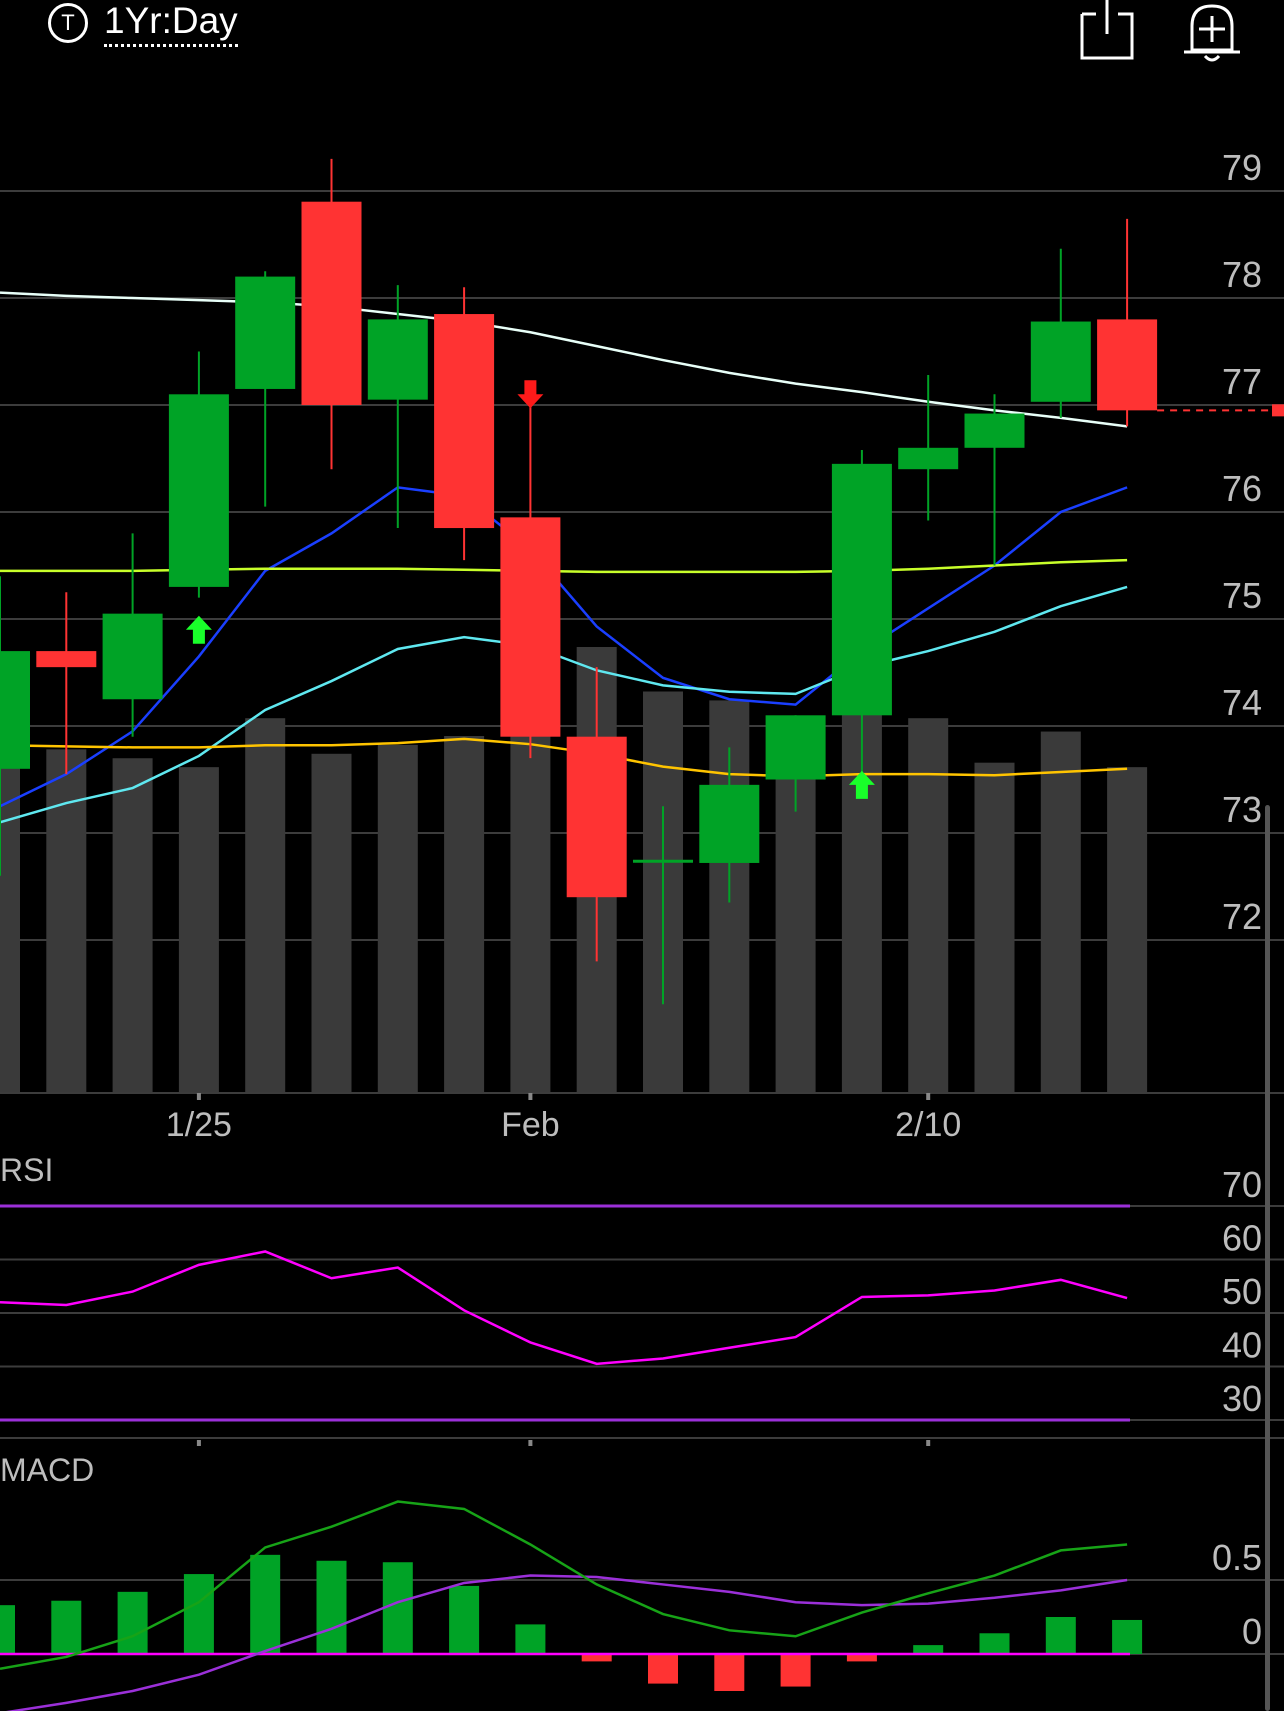 The width and height of the screenshot is (1284, 1711). Describe the element at coordinates (642, 35) in the screenshot. I see `top-toolbar: T 1Yr:Day` at that location.